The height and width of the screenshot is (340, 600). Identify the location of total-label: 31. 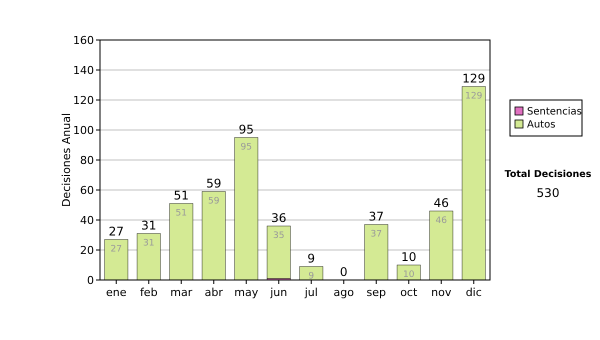
(148, 225).